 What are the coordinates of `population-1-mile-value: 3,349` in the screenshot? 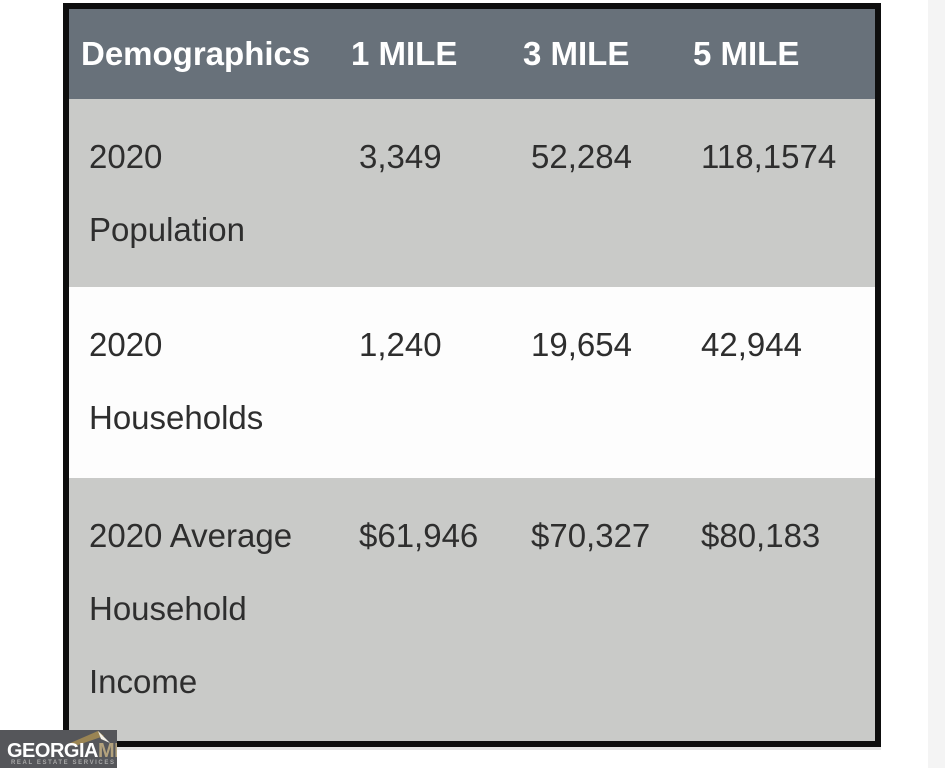 It's located at (400, 156).